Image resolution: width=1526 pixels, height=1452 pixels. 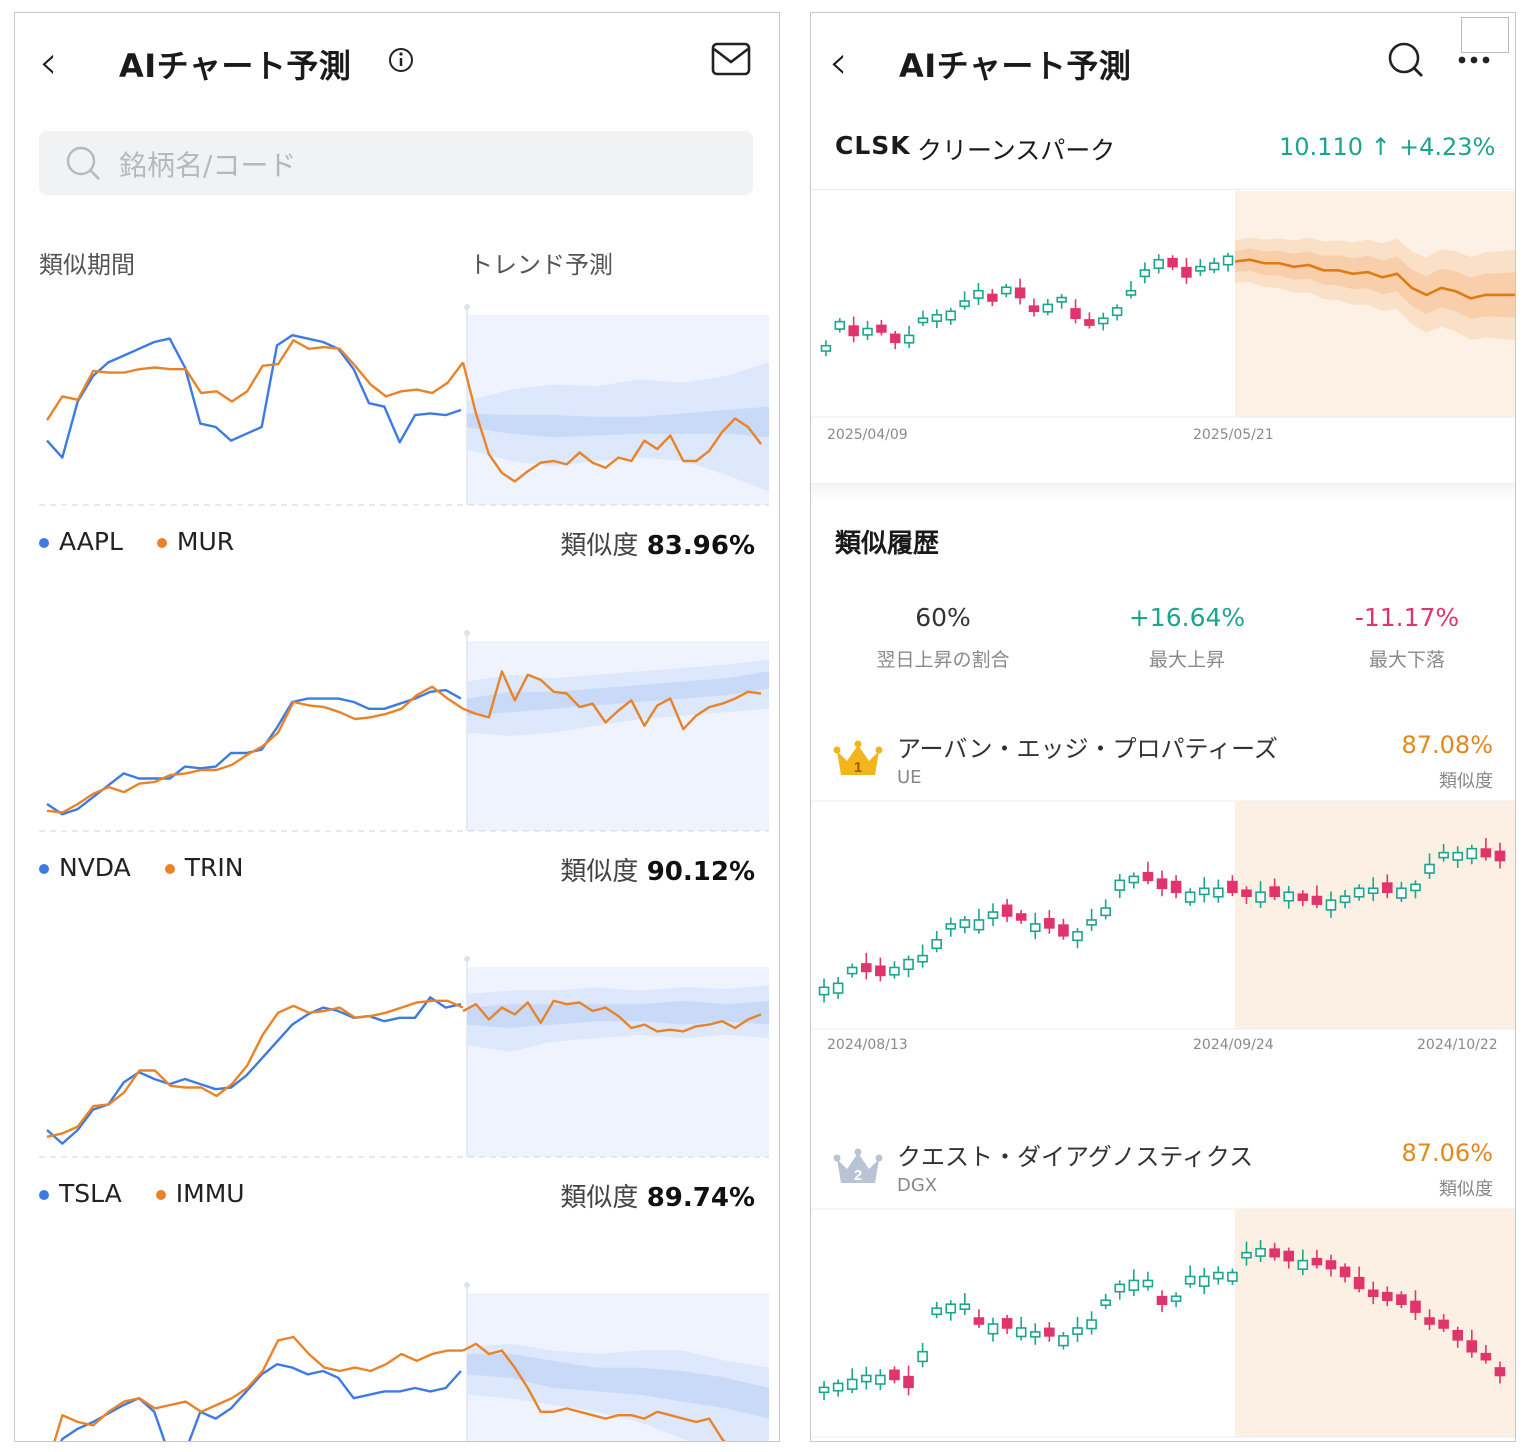 What do you see at coordinates (1233, 1045) in the screenshot?
I see `date-label: 2024/09/24` at bounding box center [1233, 1045].